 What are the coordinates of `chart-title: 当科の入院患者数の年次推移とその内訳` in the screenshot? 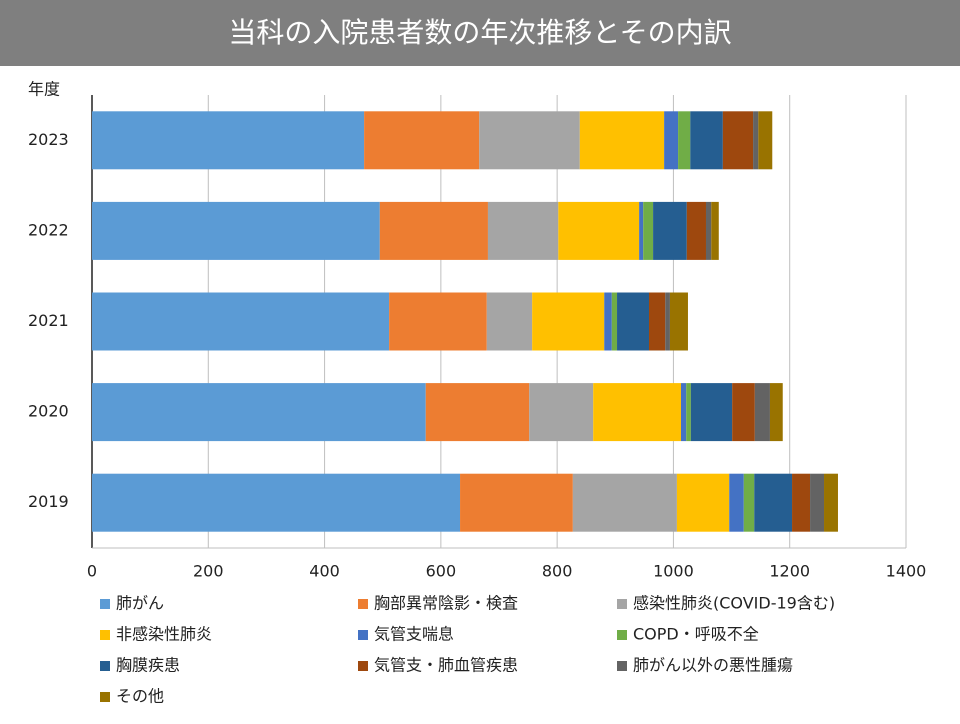 It's located at (479, 32).